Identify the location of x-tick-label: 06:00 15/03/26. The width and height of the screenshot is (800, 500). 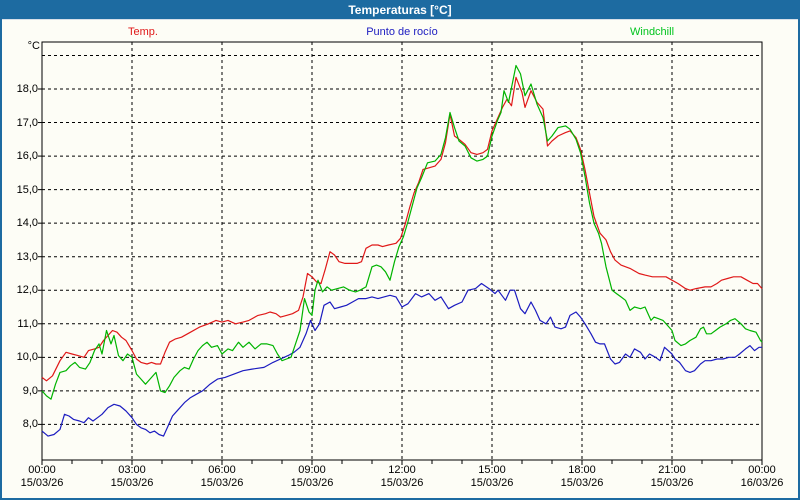
(222, 477).